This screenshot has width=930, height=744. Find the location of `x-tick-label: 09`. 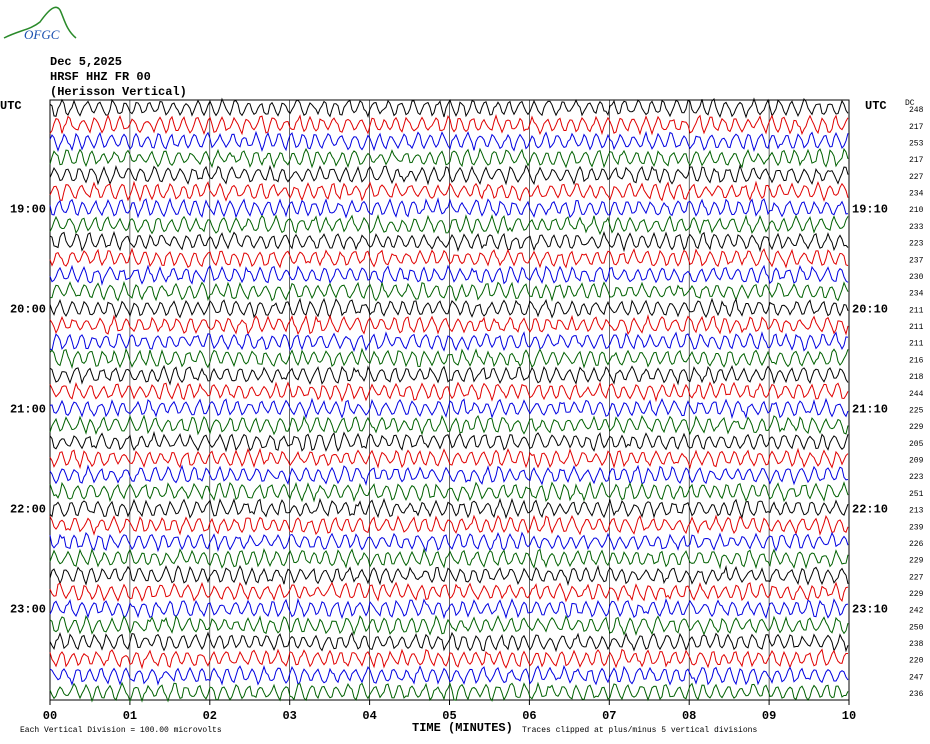

x-tick-label: 09 is located at coordinates (769, 716).